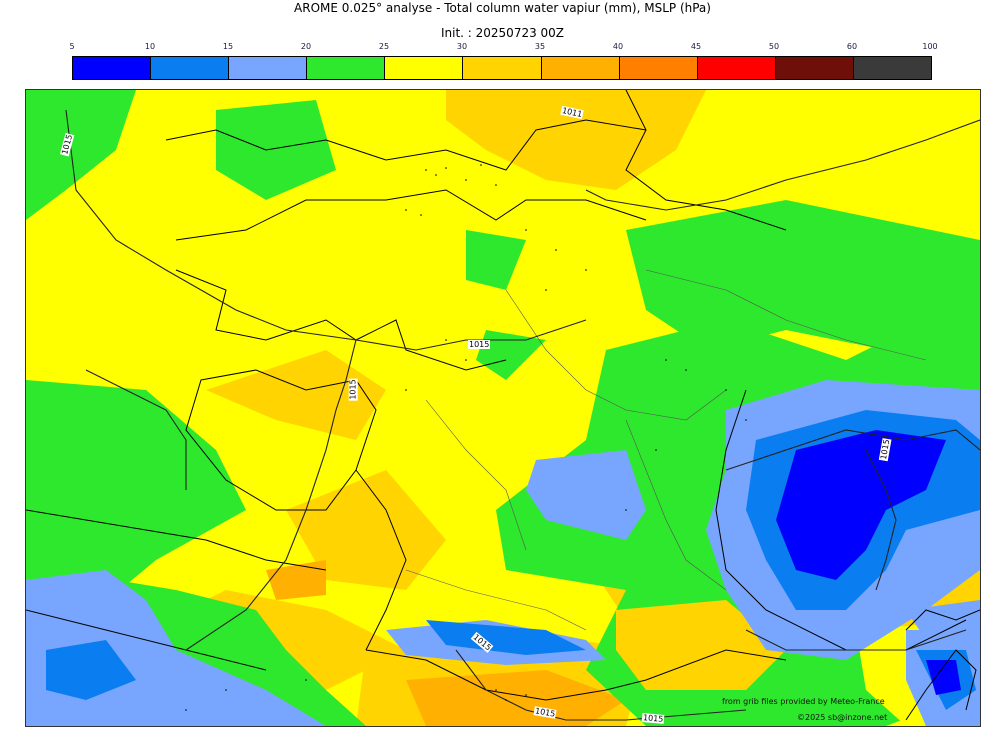 The image size is (1005, 738). I want to click on tick-label: 5, so click(72, 46).